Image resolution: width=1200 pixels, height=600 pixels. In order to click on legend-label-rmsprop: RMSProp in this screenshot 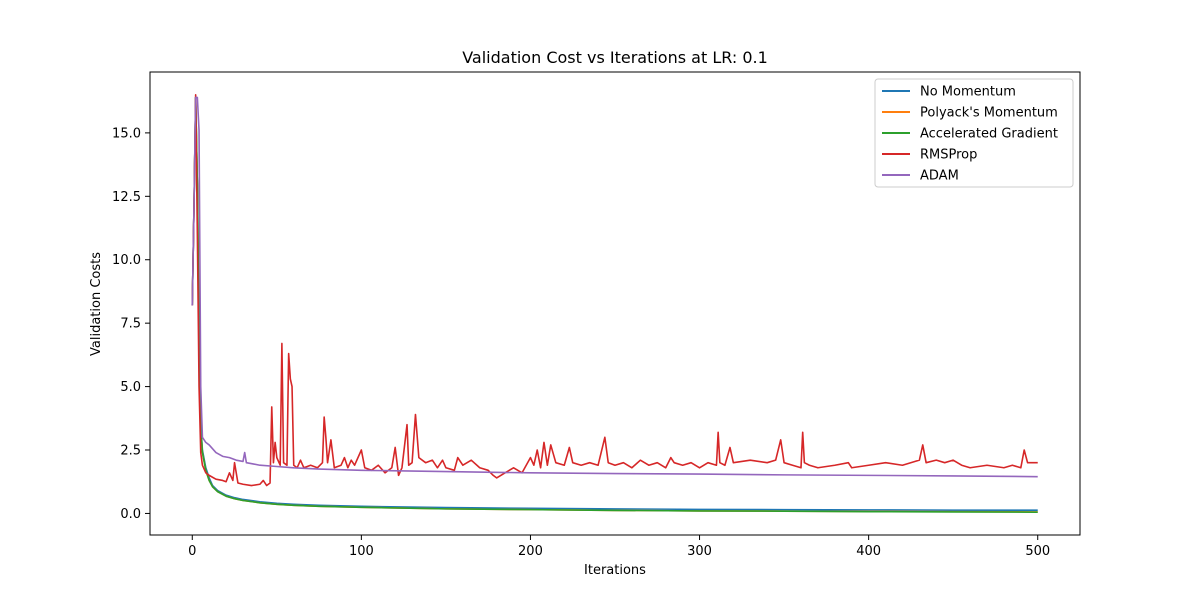, I will do `click(948, 155)`.